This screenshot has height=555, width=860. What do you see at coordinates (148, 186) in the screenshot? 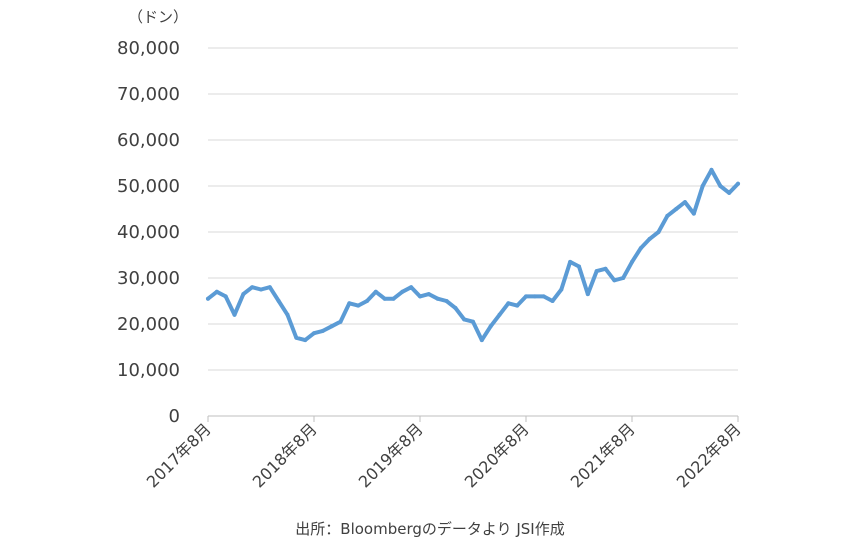
I see `y-tick-label: 50,000` at bounding box center [148, 186].